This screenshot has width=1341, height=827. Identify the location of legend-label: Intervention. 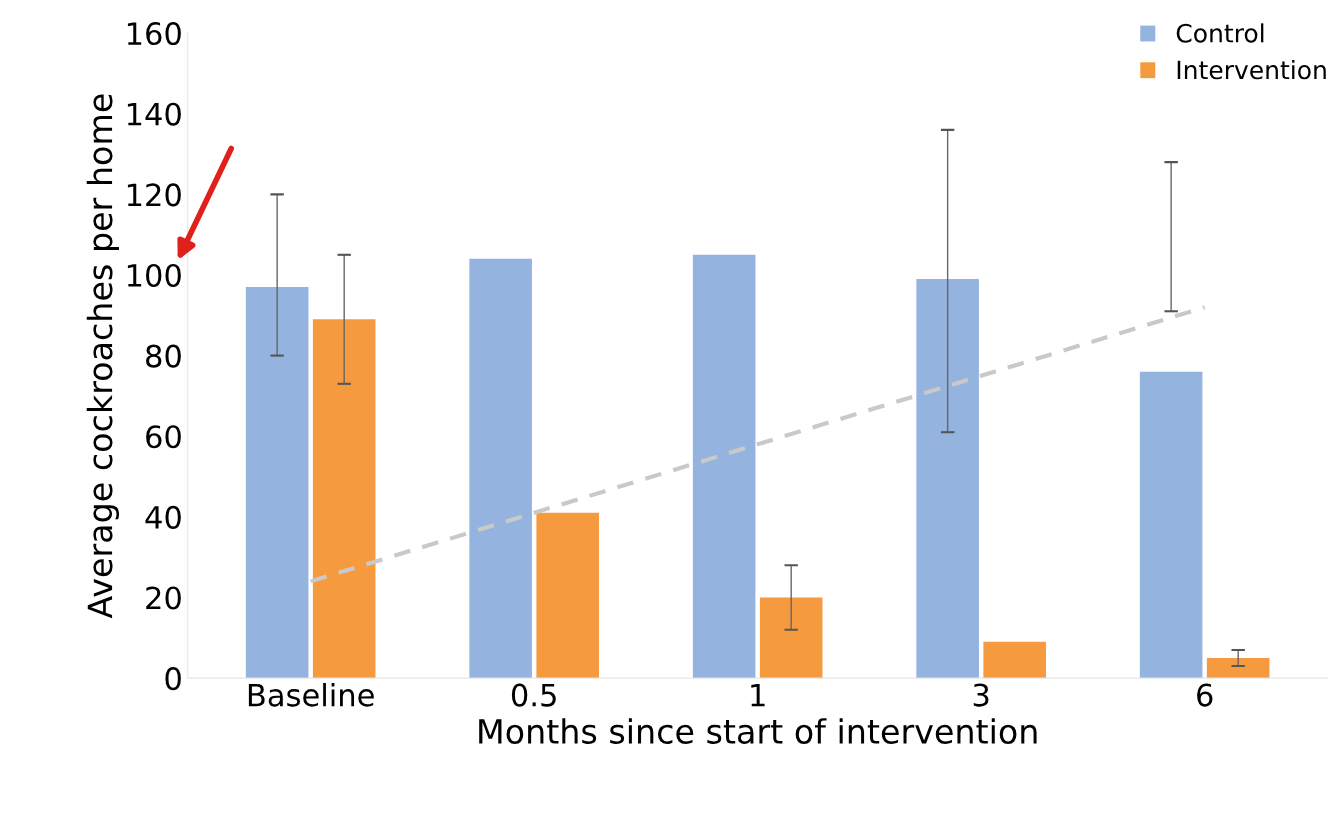
(1251, 70).